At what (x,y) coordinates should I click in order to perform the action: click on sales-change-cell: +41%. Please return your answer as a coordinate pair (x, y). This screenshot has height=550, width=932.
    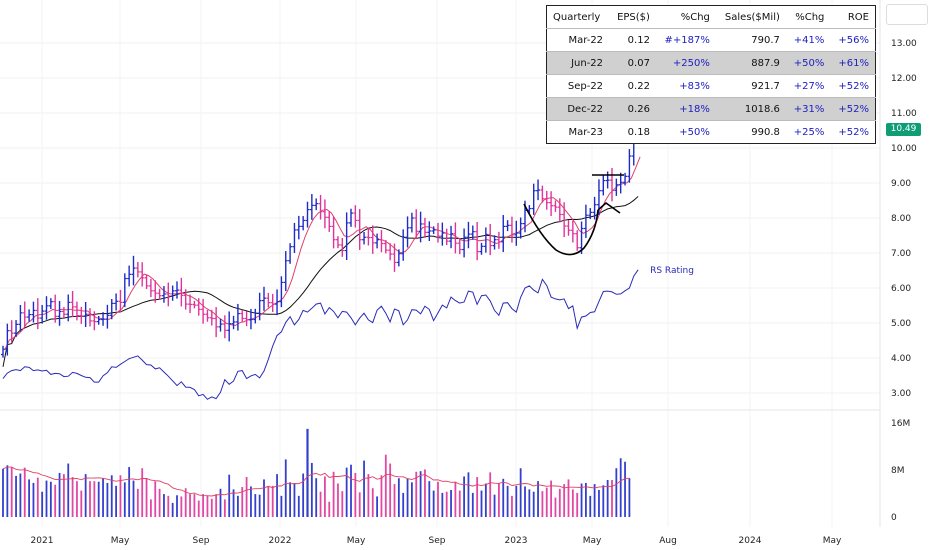
    Looking at the image, I should click on (808, 40).